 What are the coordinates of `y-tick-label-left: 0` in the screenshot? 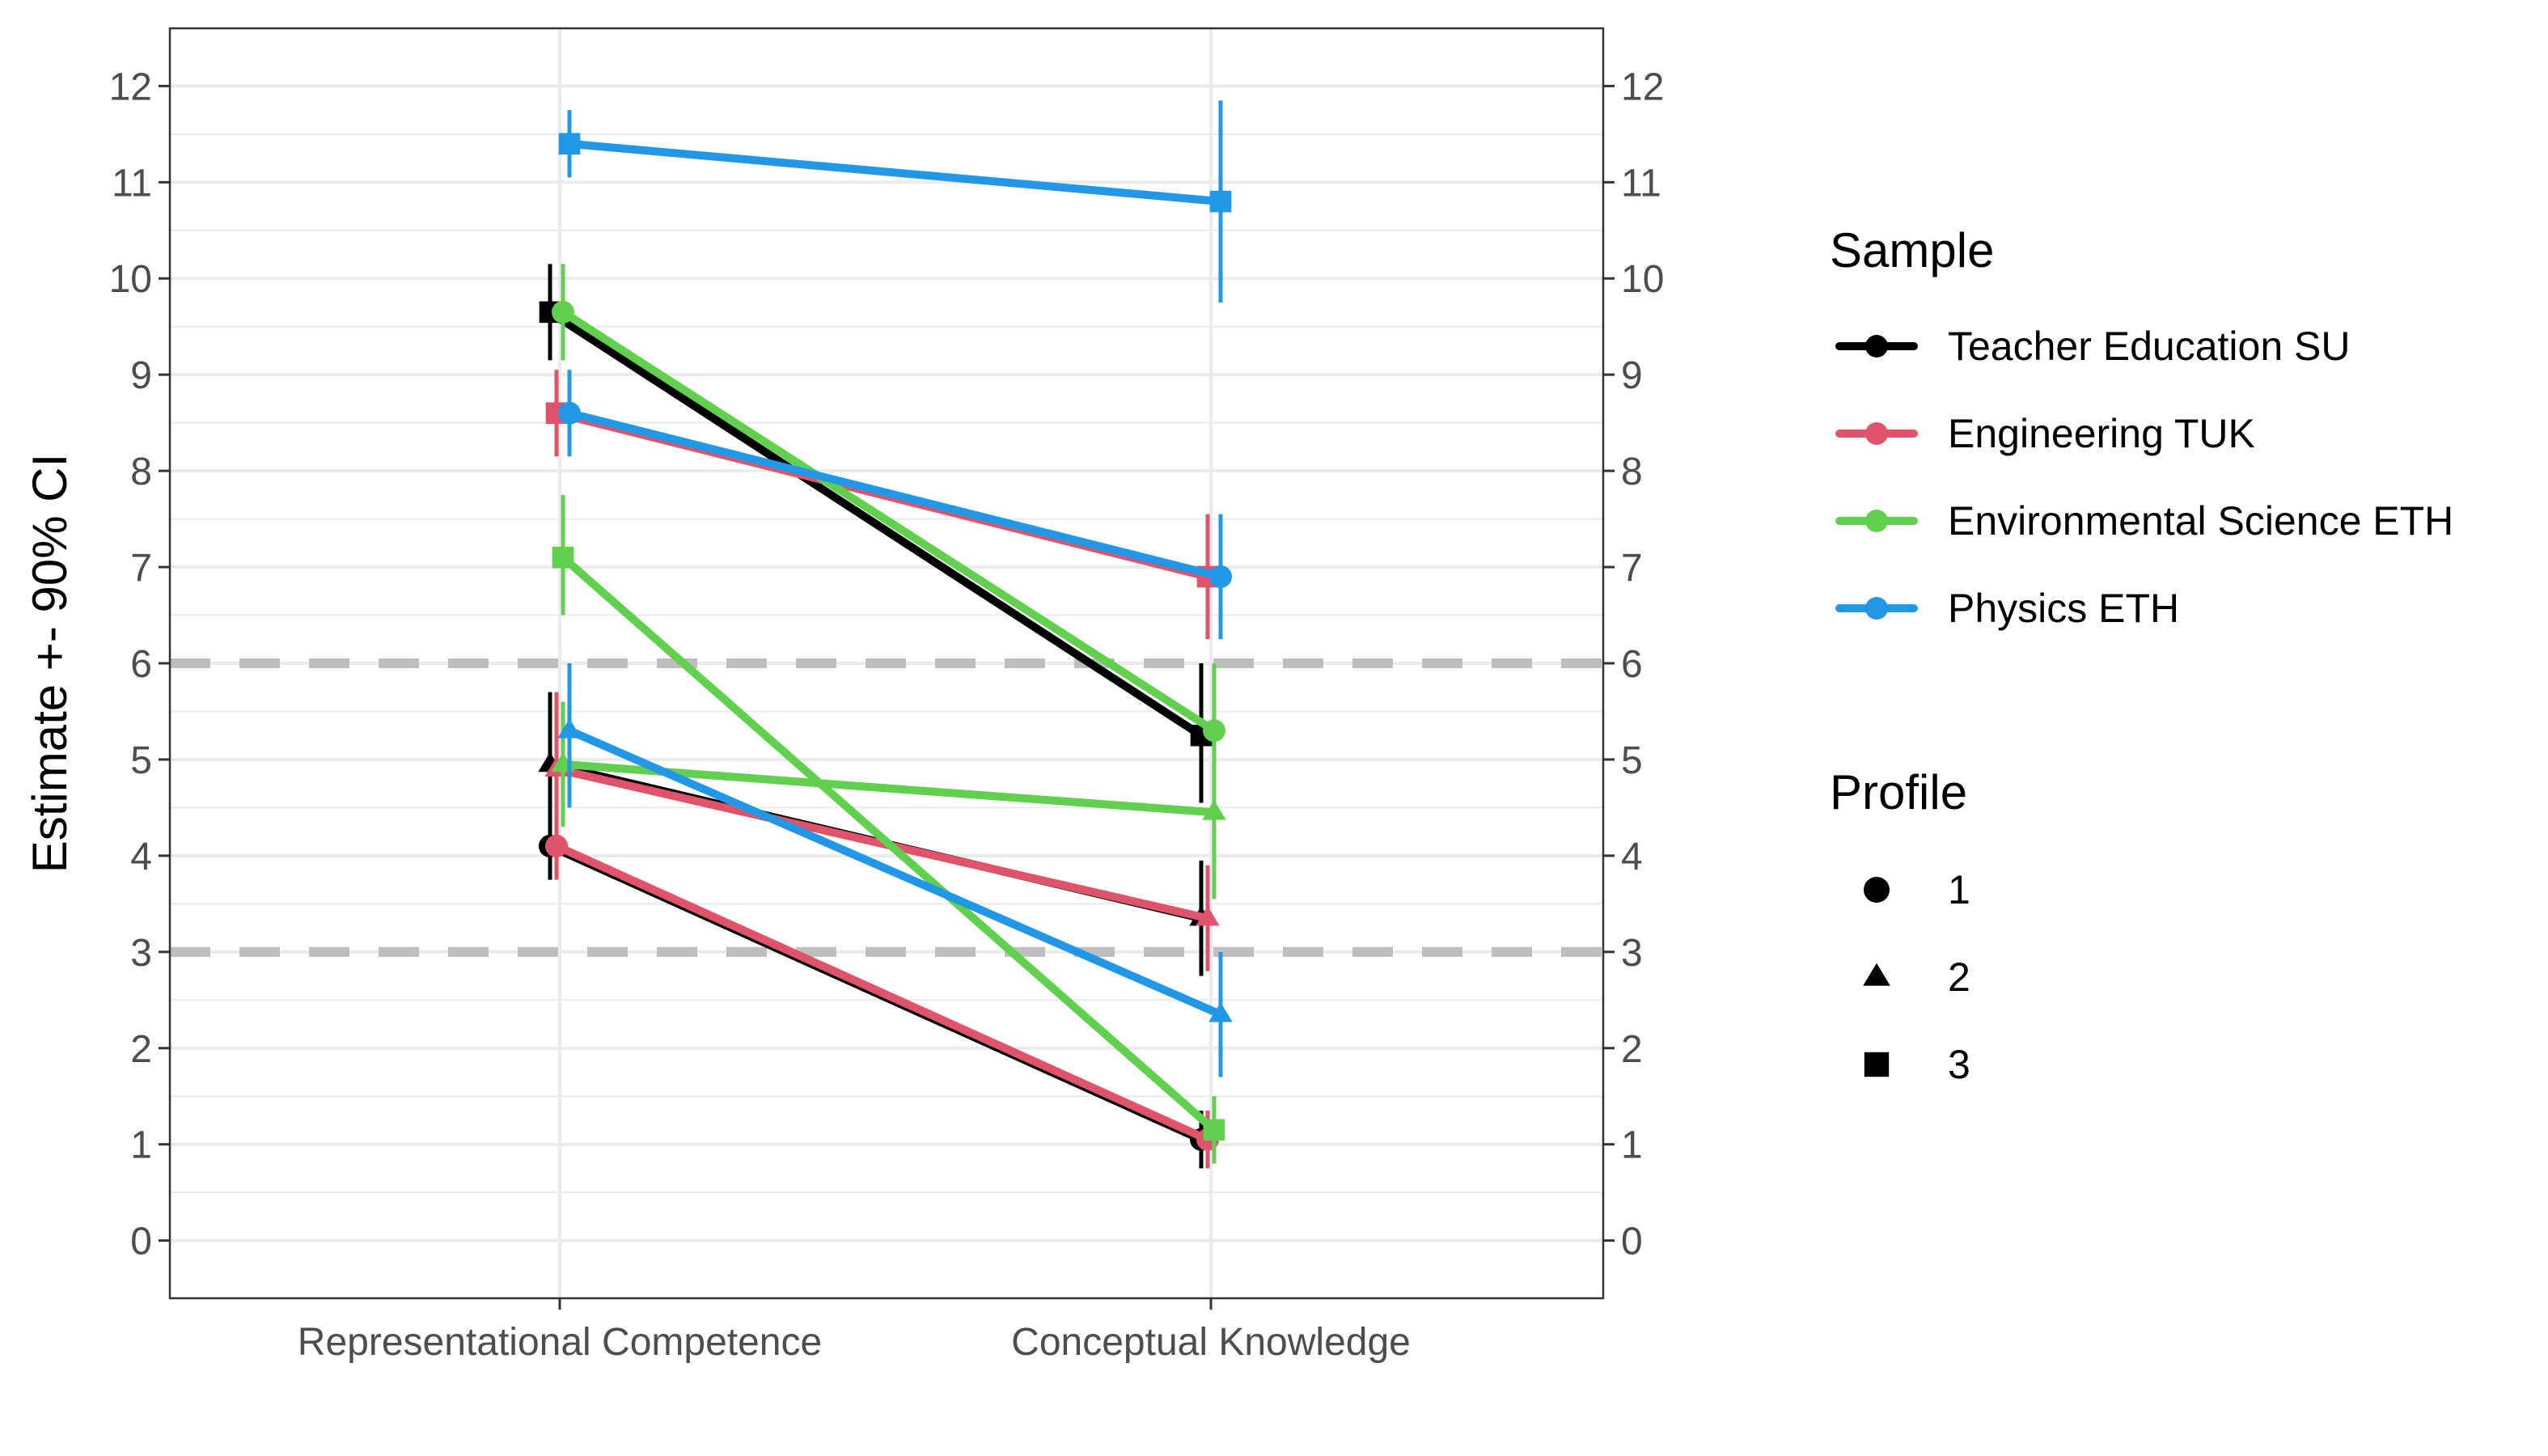 It's located at (141, 1242).